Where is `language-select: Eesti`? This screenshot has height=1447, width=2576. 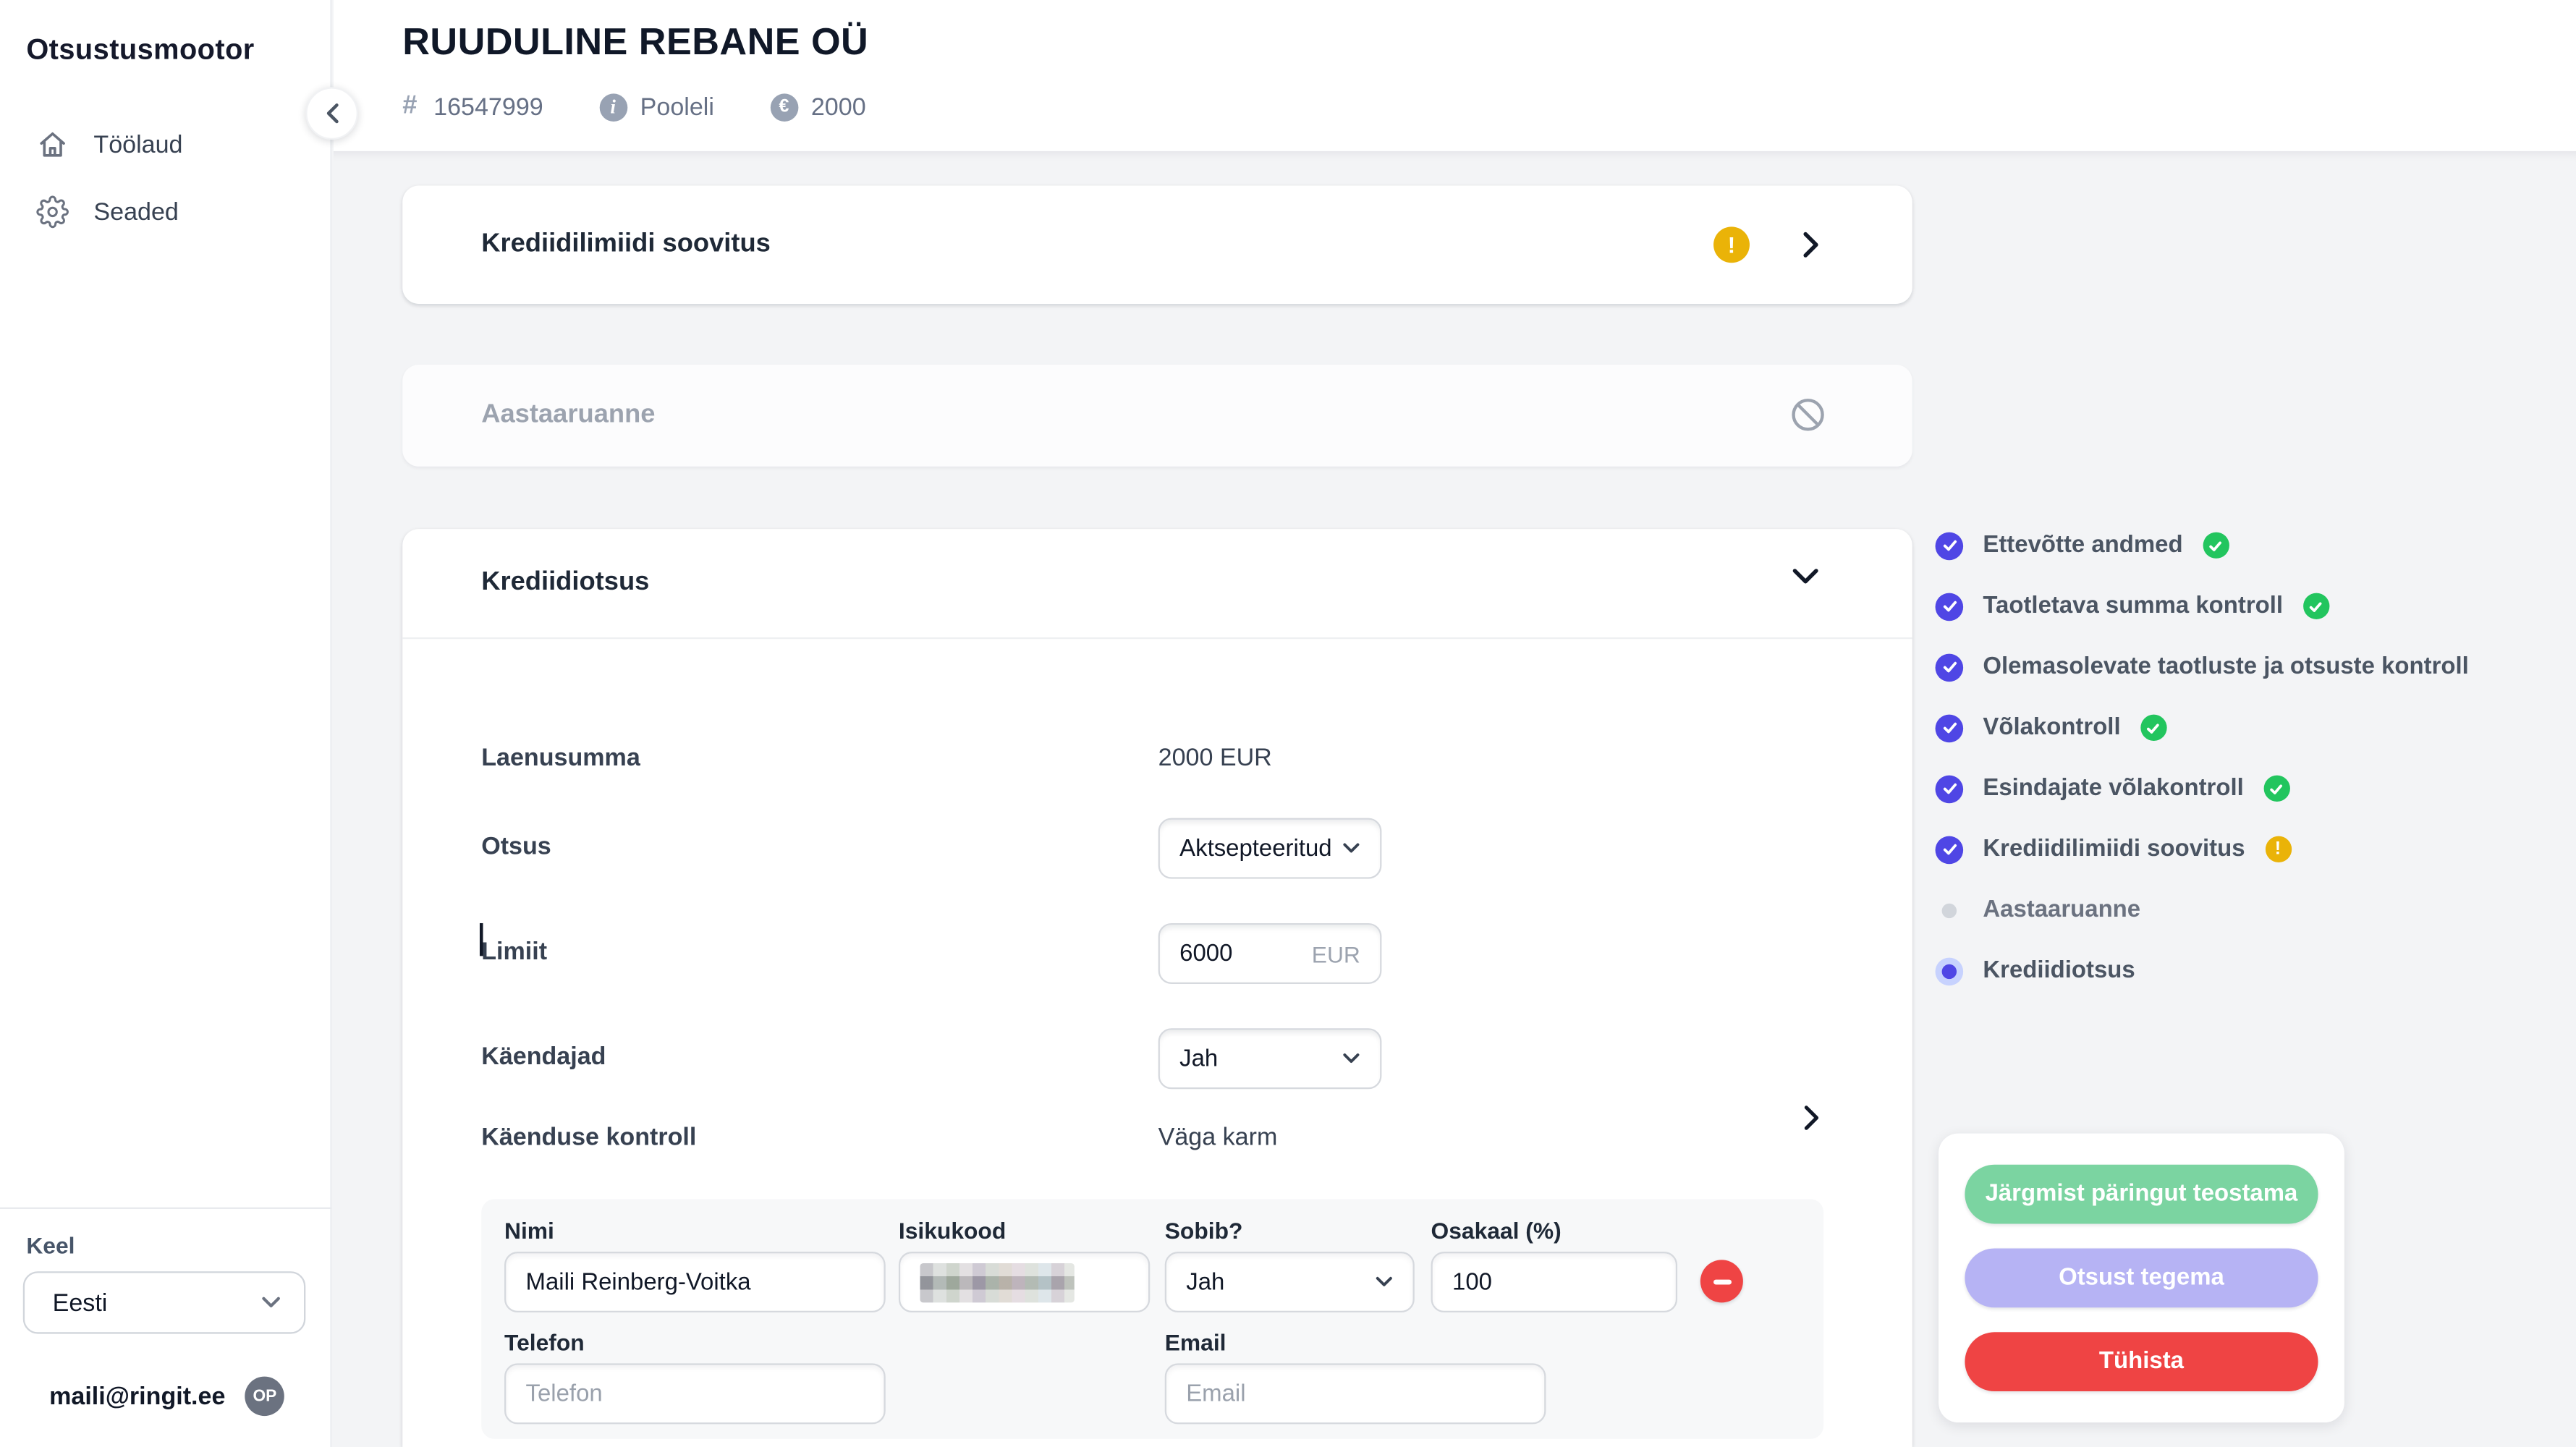
language-select: Eesti is located at coordinates (164, 1302).